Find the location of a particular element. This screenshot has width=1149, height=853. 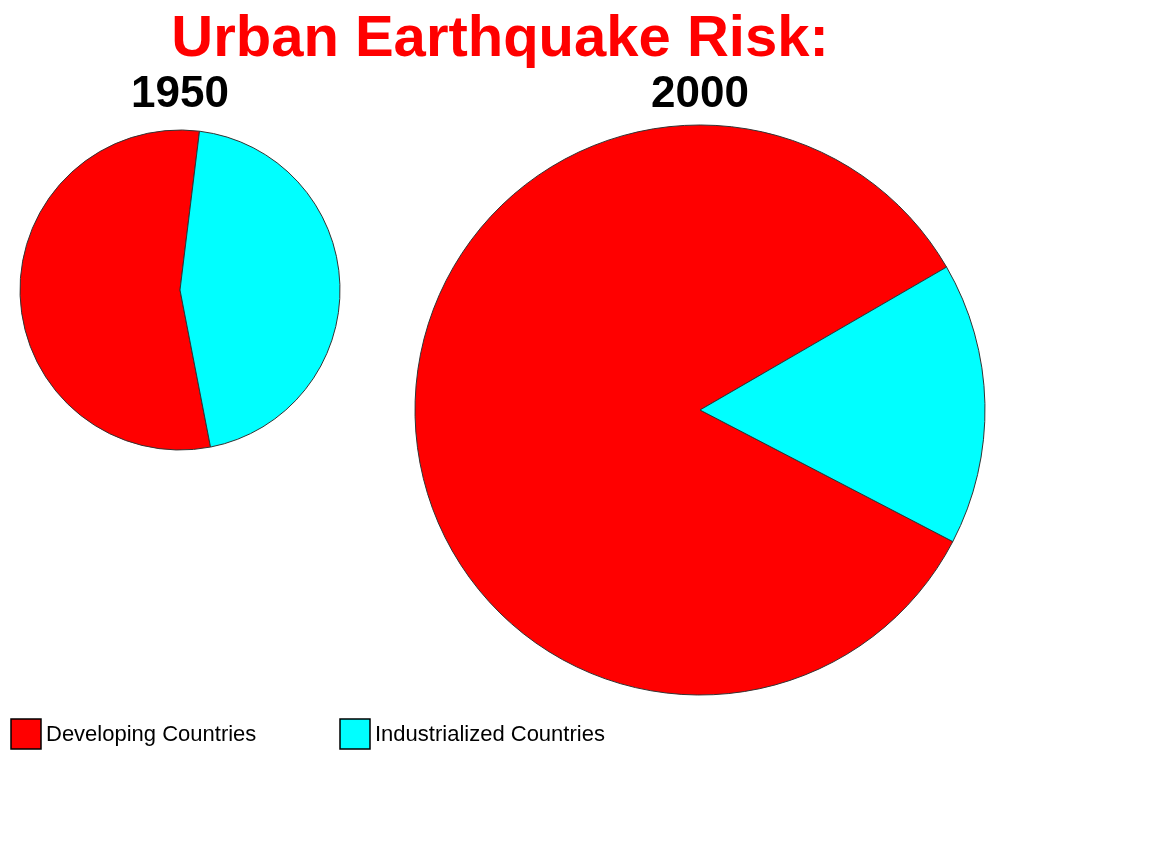

legend-label: Developing Countries is located at coordinates (151, 733).